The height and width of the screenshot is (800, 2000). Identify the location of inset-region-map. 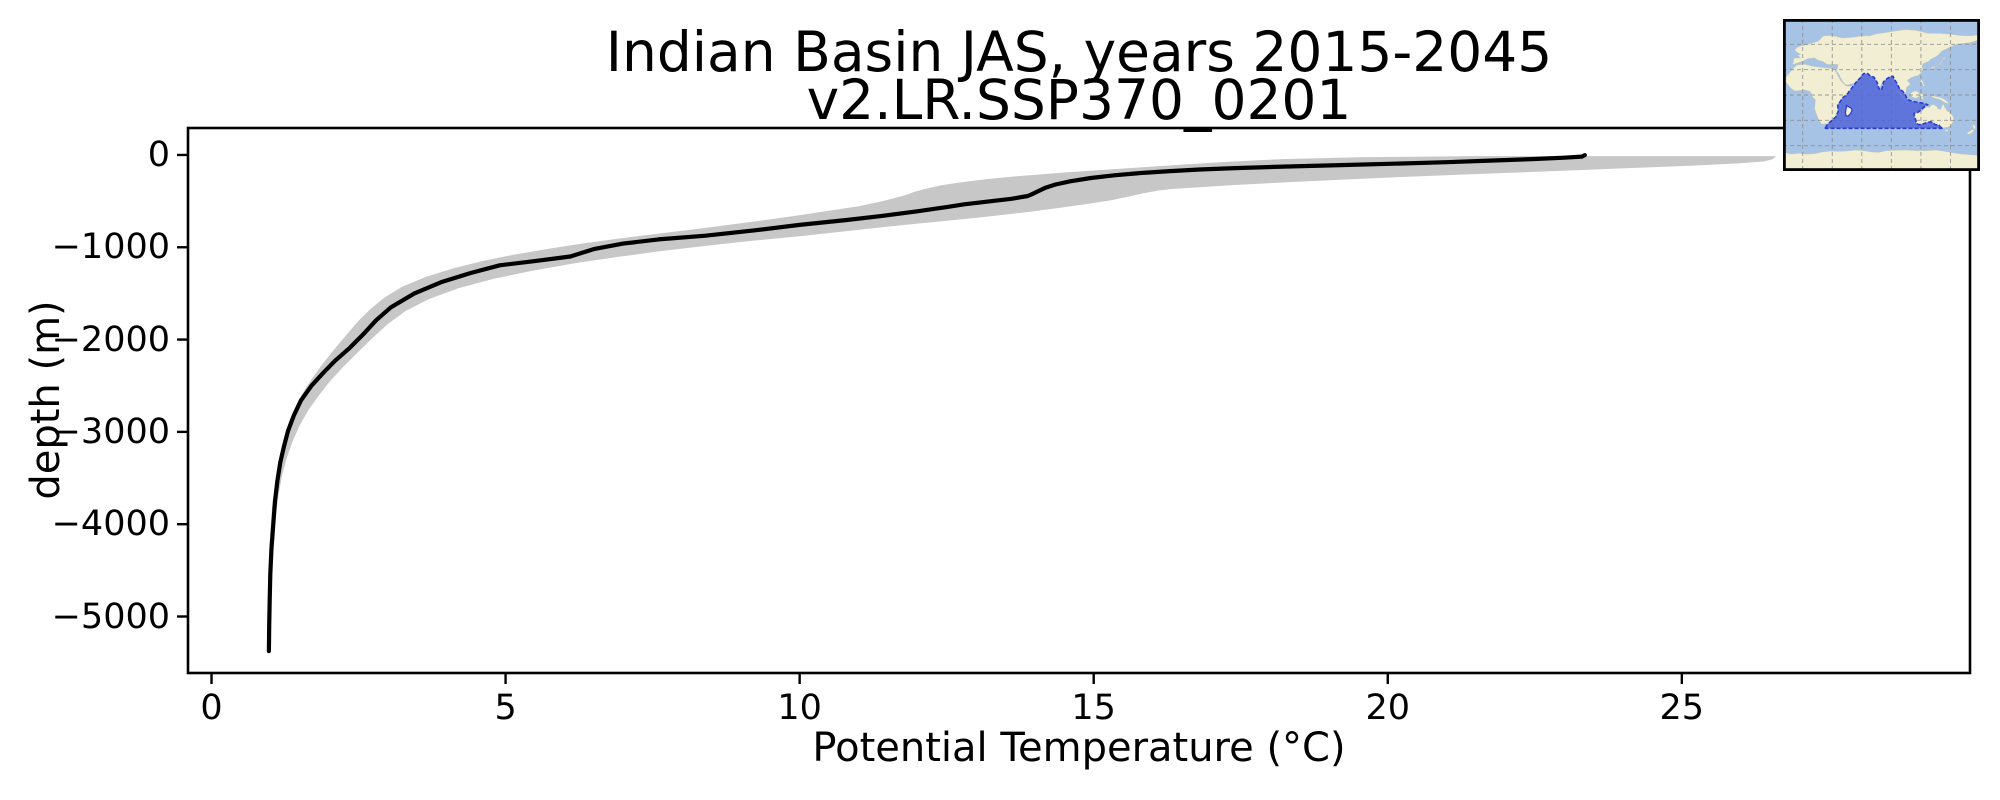
(1881, 95).